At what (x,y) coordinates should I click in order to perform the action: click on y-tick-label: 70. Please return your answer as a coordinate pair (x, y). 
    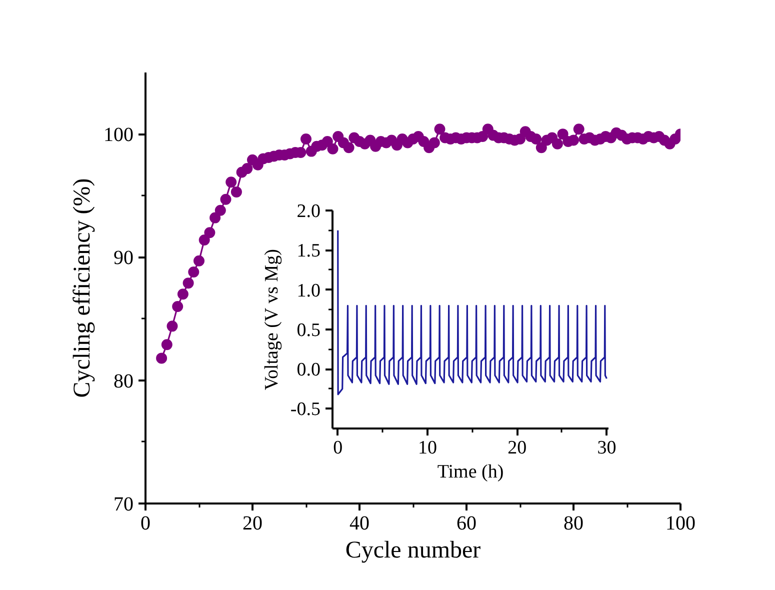
    Looking at the image, I should click on (124, 505).